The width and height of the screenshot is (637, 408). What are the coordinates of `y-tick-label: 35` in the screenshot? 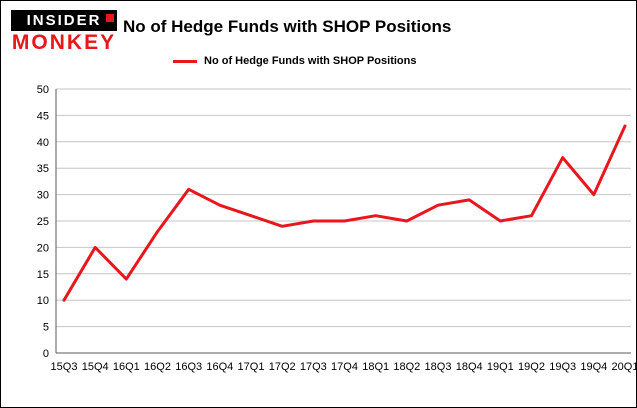 It's located at (43, 169).